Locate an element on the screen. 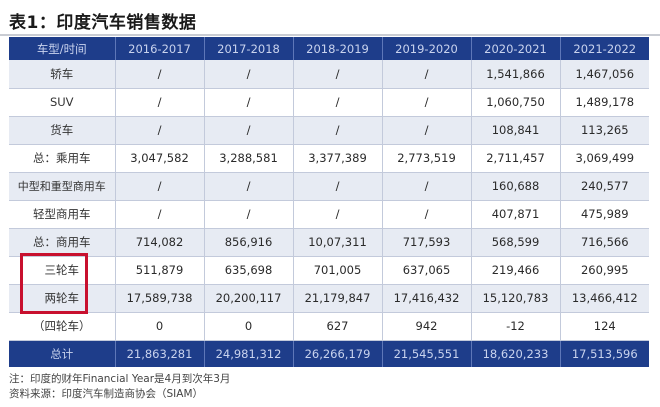 Image resolution: width=660 pixels, height=407 pixels. table-cell: 568,599 is located at coordinates (516, 242).